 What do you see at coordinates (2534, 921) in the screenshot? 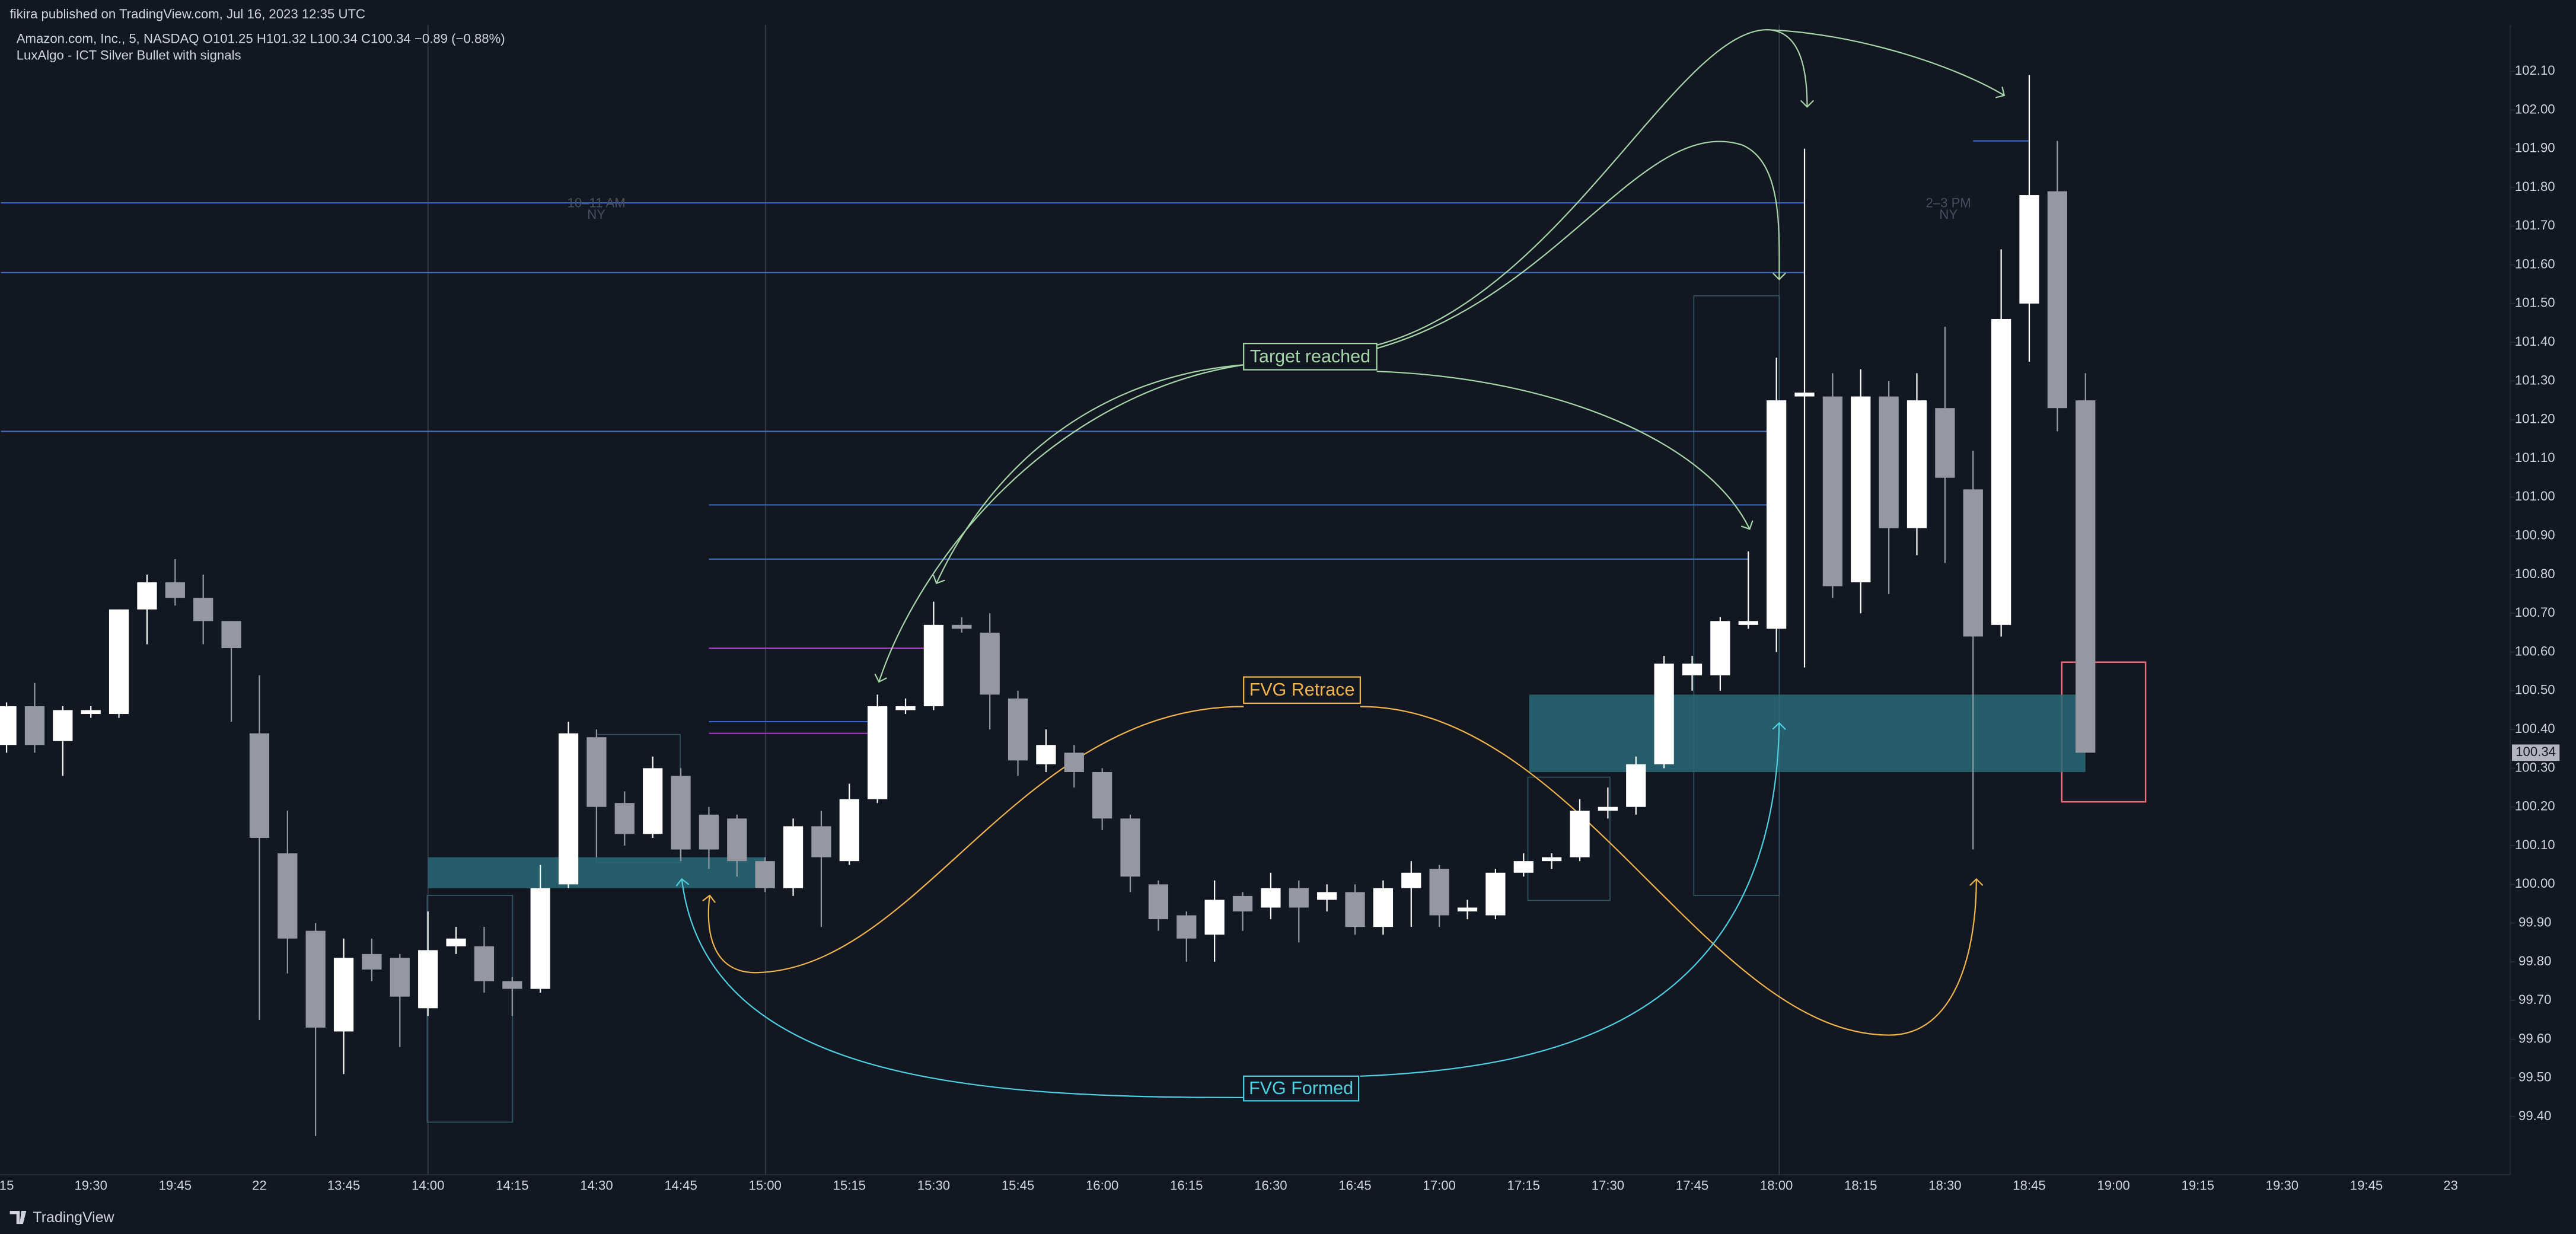
I see `y-tick-label: 99.90` at bounding box center [2534, 921].